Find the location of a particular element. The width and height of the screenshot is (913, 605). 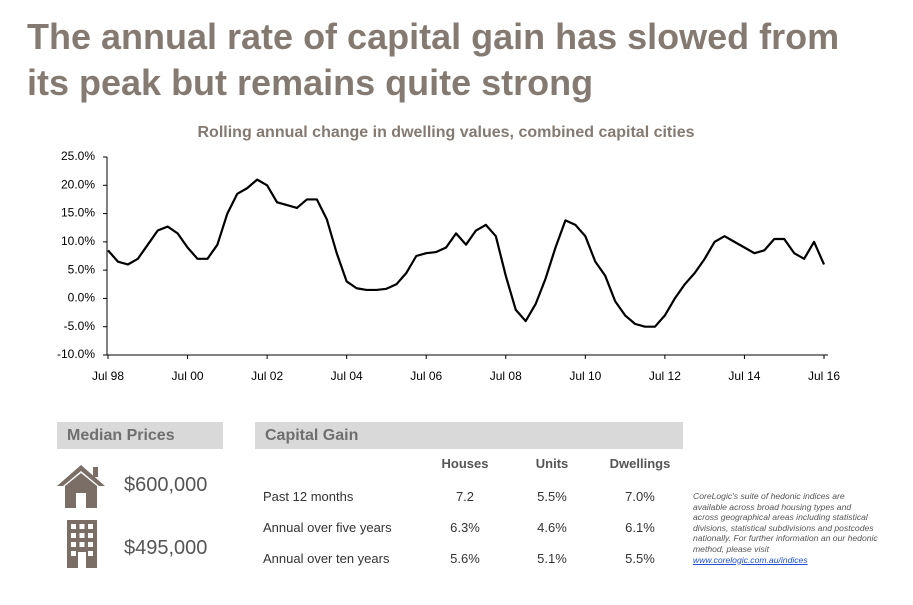

cell: 6.1% is located at coordinates (640, 527).